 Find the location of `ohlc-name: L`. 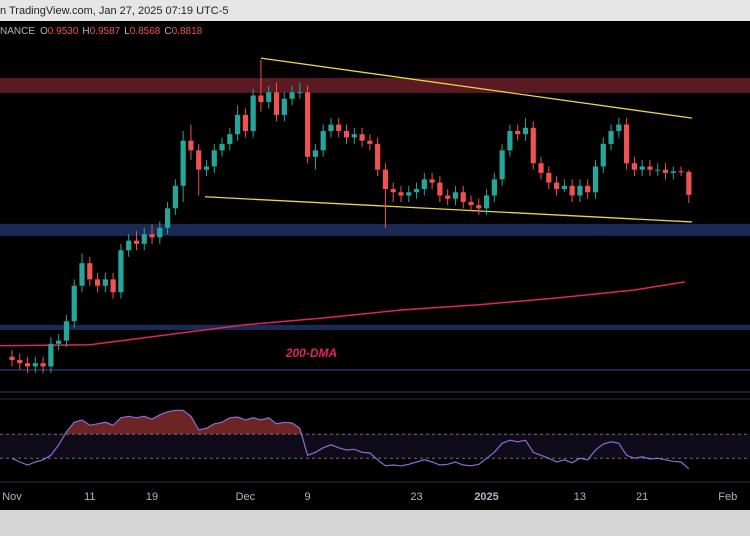

ohlc-name: L is located at coordinates (127, 31).